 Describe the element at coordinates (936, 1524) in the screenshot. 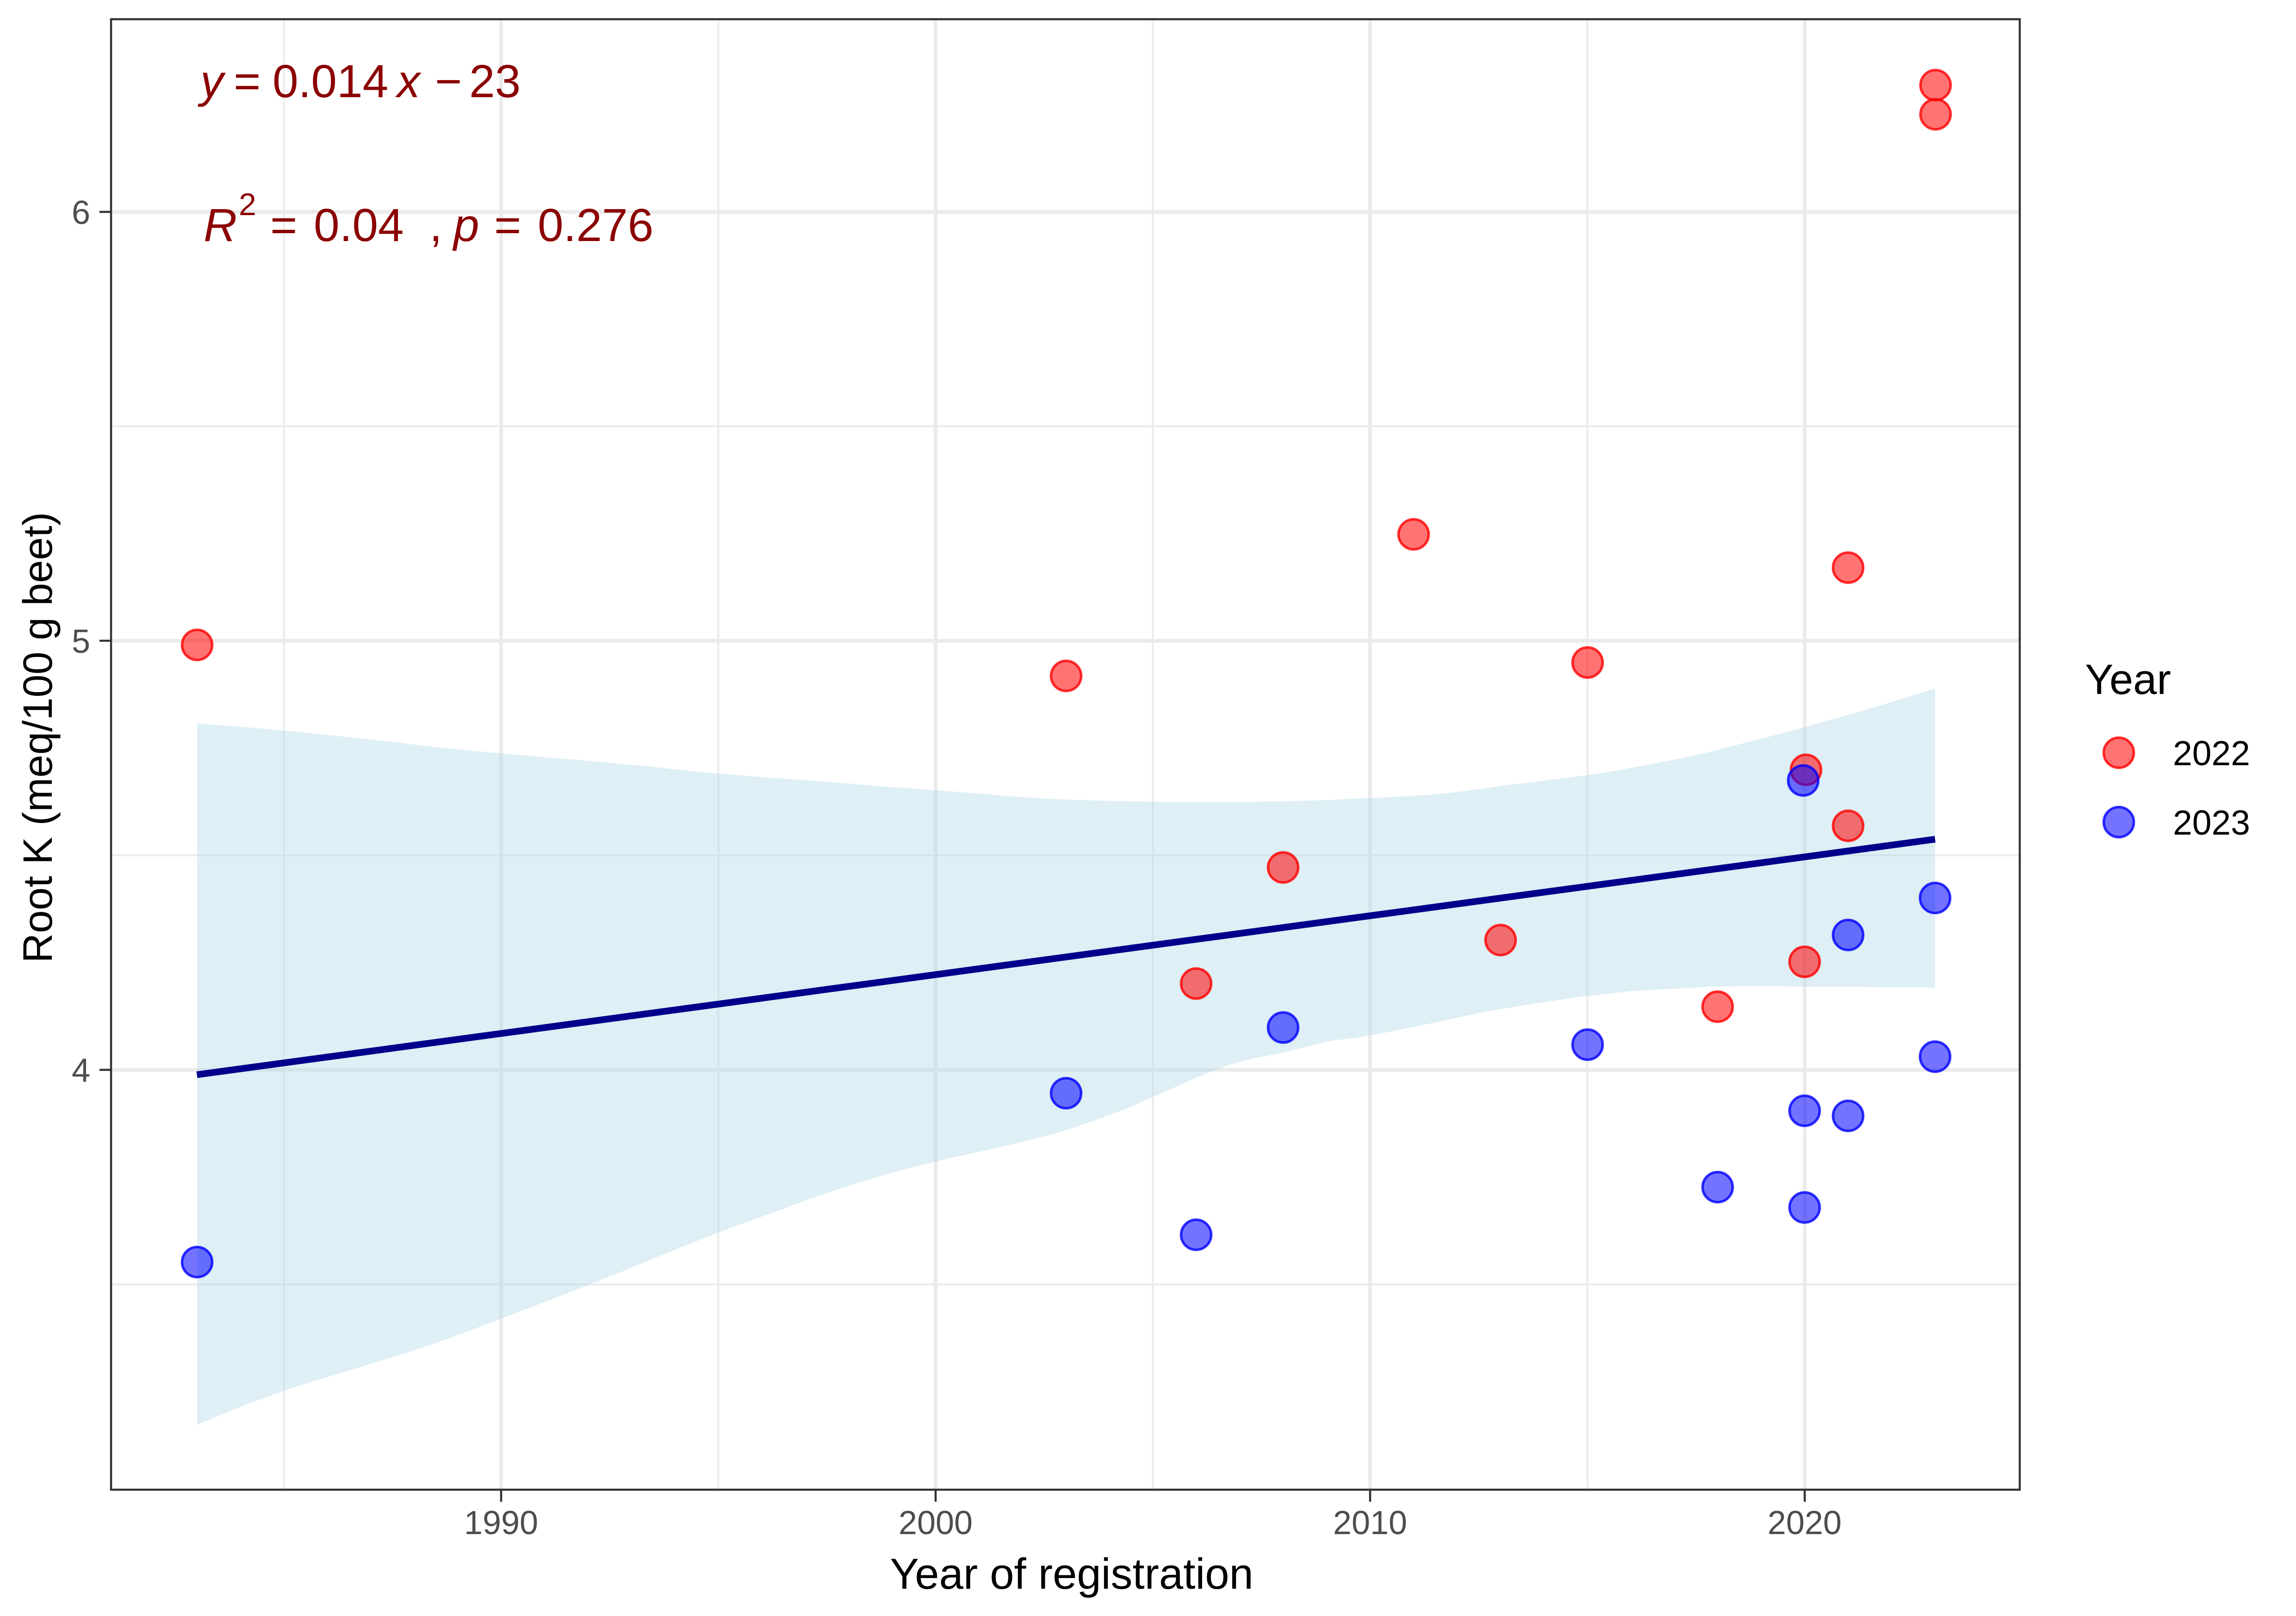

I see `svg-text: 2000` at that location.